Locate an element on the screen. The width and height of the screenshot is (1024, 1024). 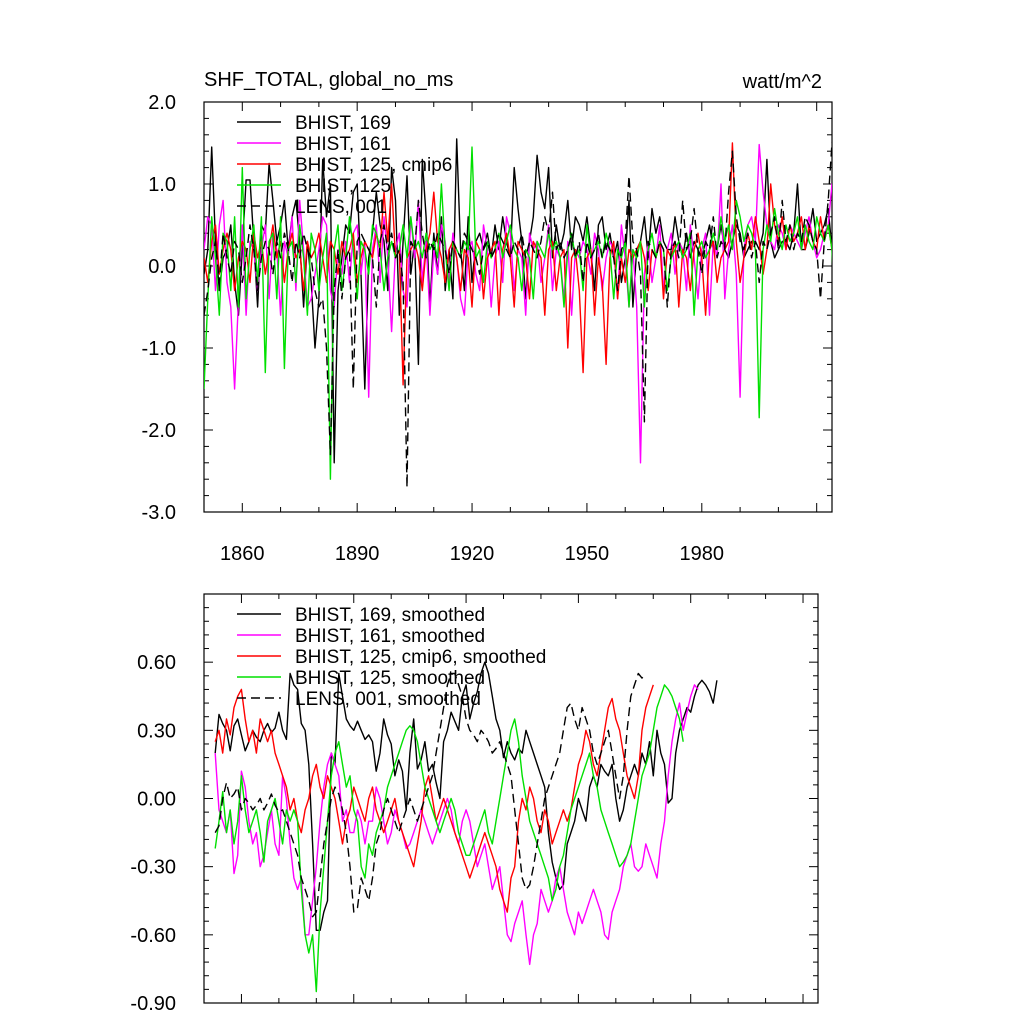
y-tick-label: -0.30 is located at coordinates (153, 868).